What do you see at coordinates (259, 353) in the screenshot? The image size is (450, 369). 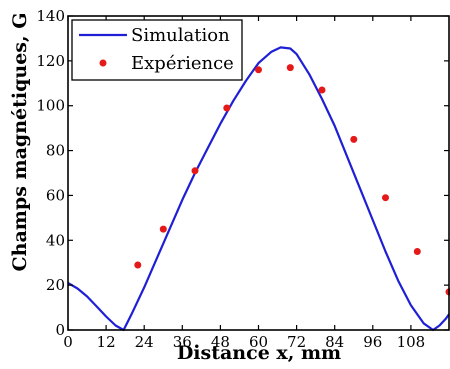 I see `x-axis-title: Distance x, mm` at bounding box center [259, 353].